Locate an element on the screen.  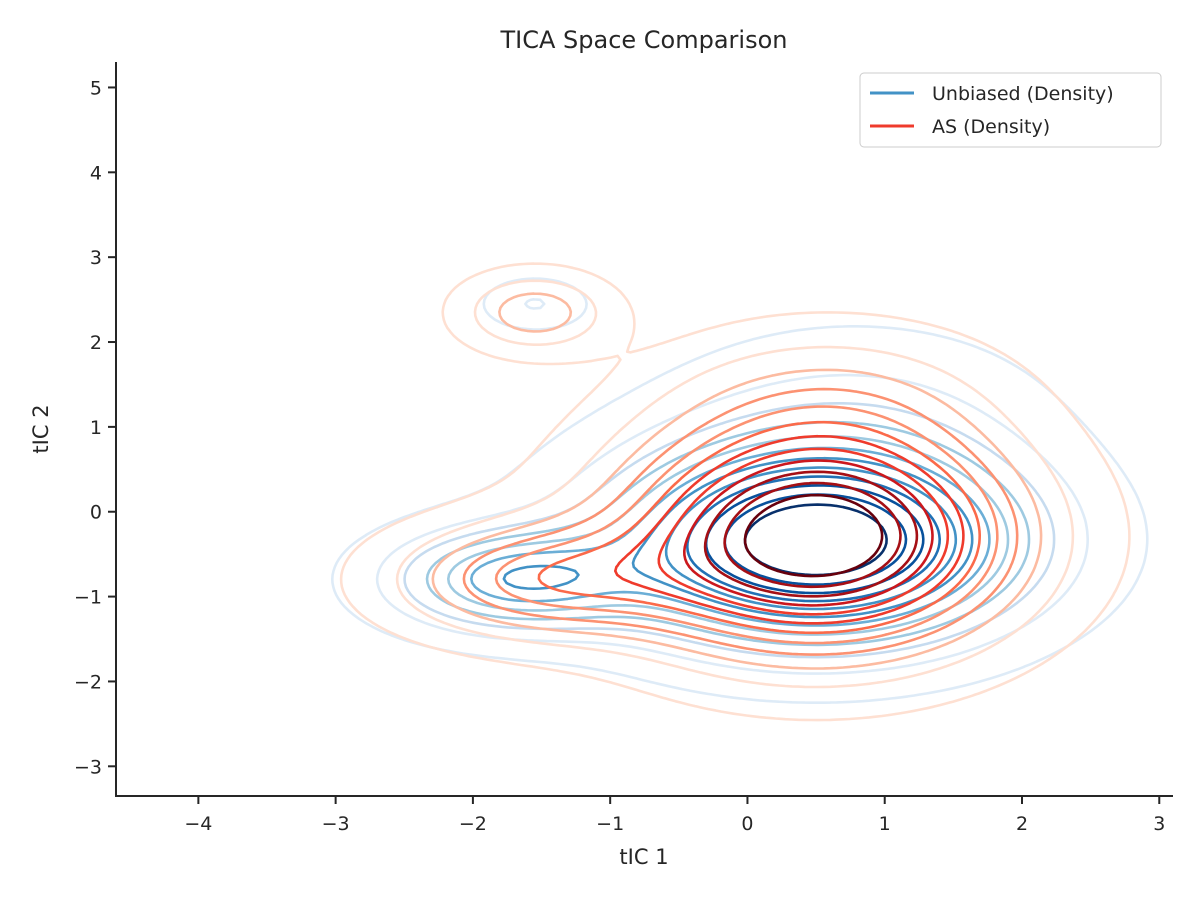
legend-box is located at coordinates (1010, 110).